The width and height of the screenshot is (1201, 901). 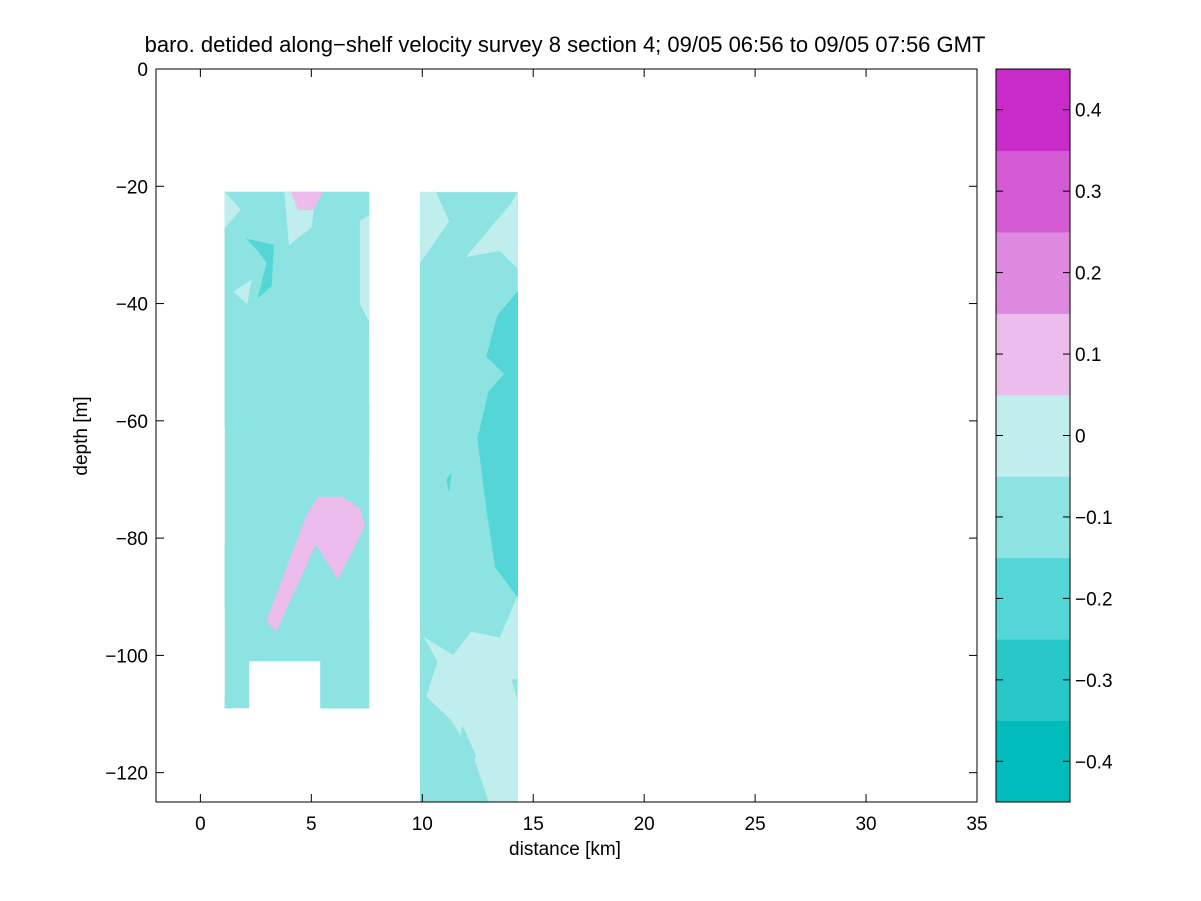 What do you see at coordinates (1094, 599) in the screenshot?
I see `colorbar-tick-label: −0.2` at bounding box center [1094, 599].